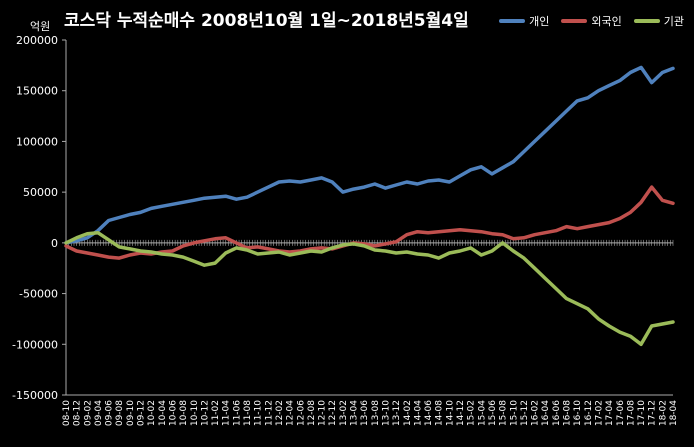 This screenshot has height=447, width=694. Describe the element at coordinates (131, 413) in the screenshot. I see `x-tick-label: 09-10` at that location.